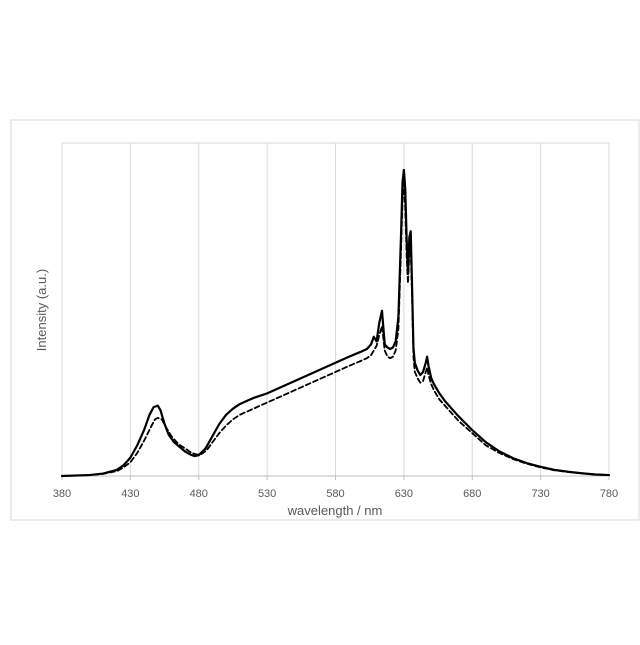  What do you see at coordinates (199, 494) in the screenshot?
I see `x-tick-label: 480` at bounding box center [199, 494].